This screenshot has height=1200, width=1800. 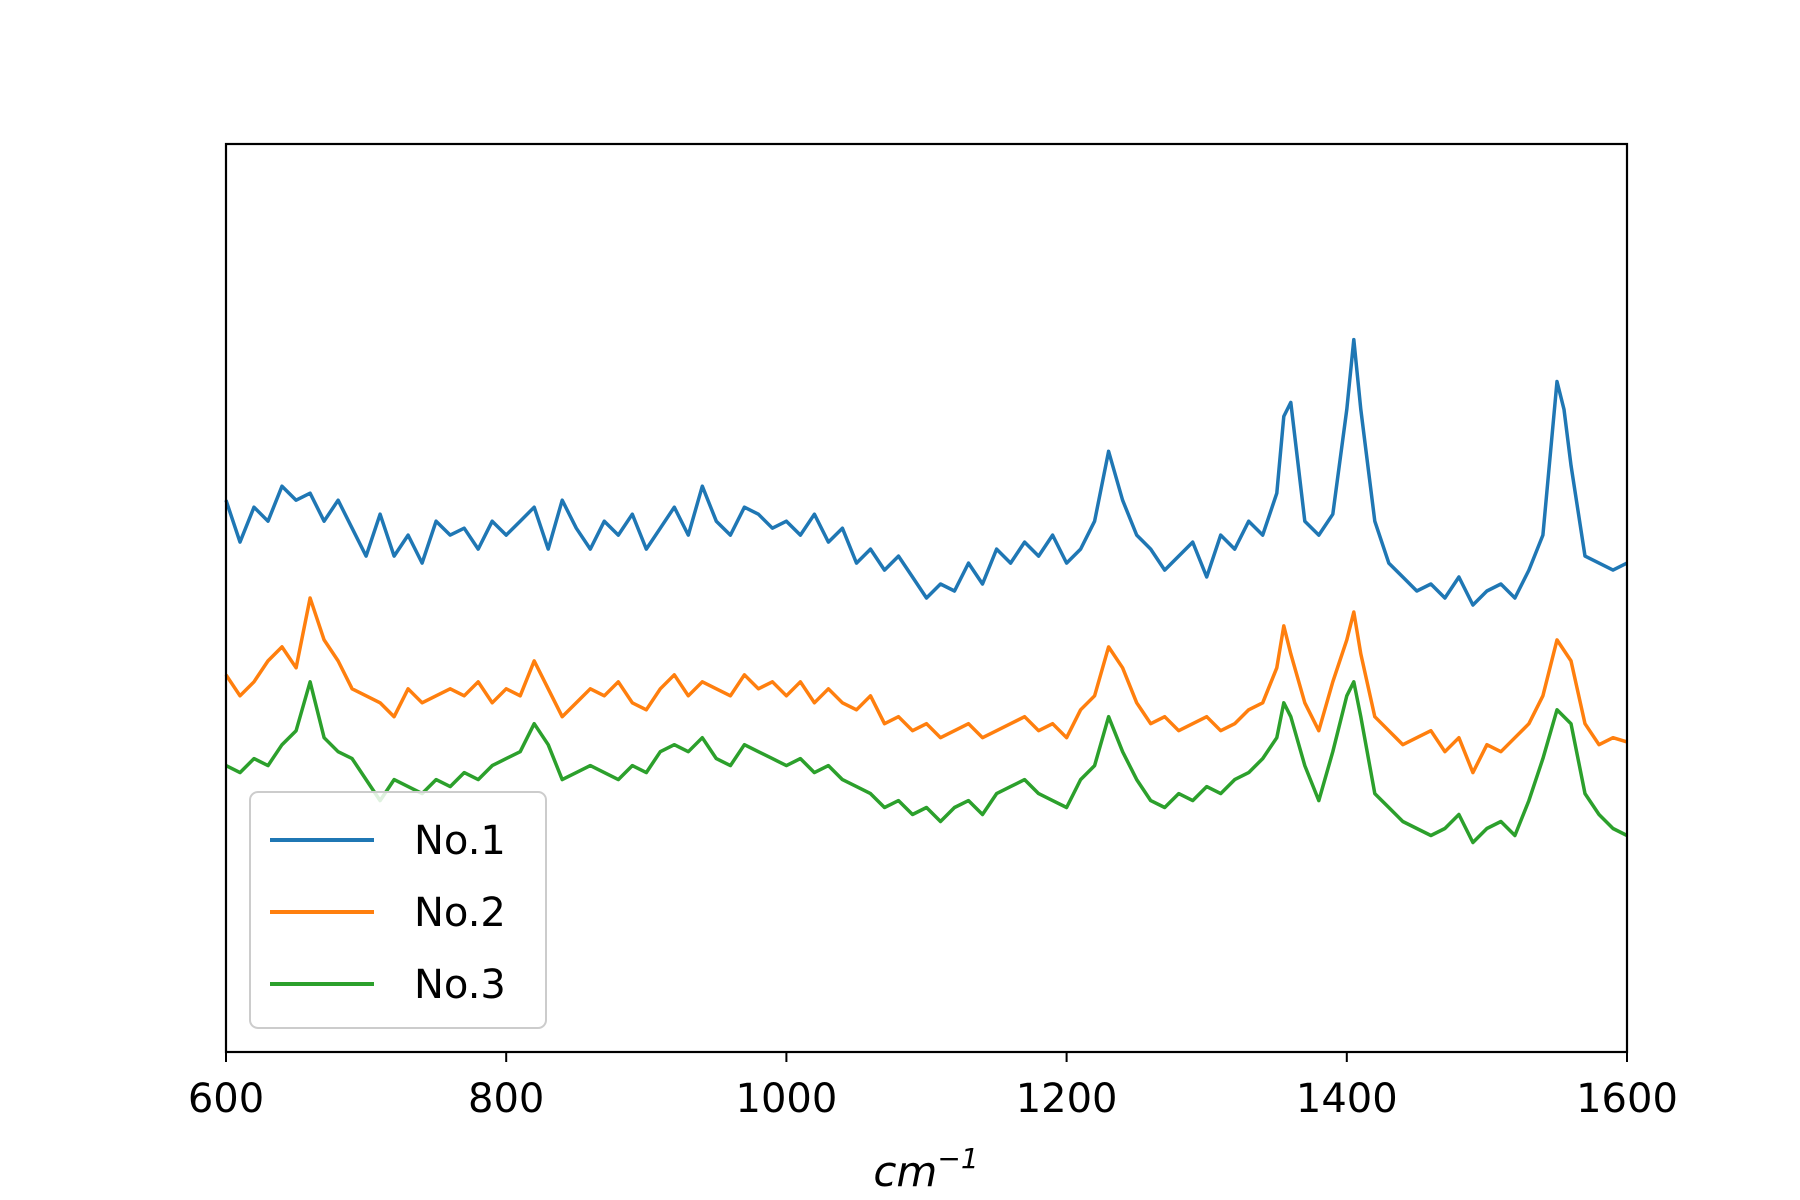 What do you see at coordinates (460, 985) in the screenshot?
I see `legend-label-3: No.3` at bounding box center [460, 985].